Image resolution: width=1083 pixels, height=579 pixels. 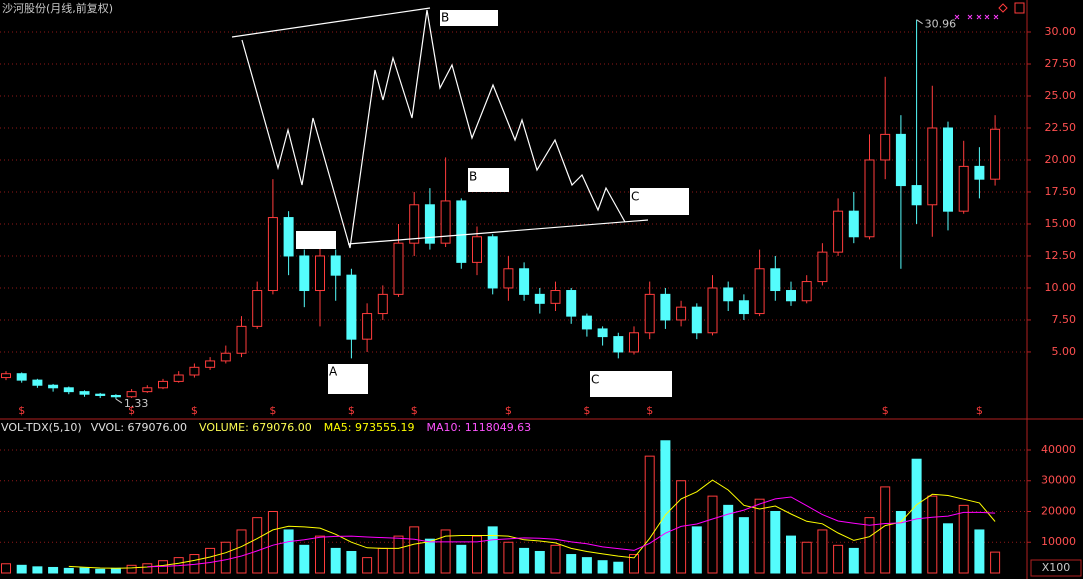 What do you see at coordinates (941, 24) in the screenshot?
I see `annotation: 30.96` at bounding box center [941, 24].